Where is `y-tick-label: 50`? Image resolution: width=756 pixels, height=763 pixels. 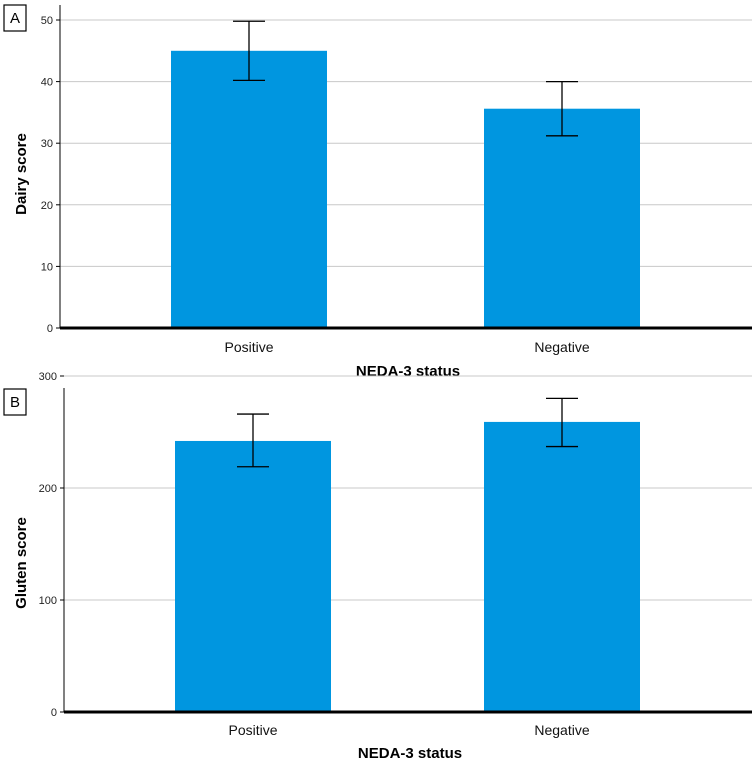
y-tick-label: 50 is located at coordinates (47, 21).